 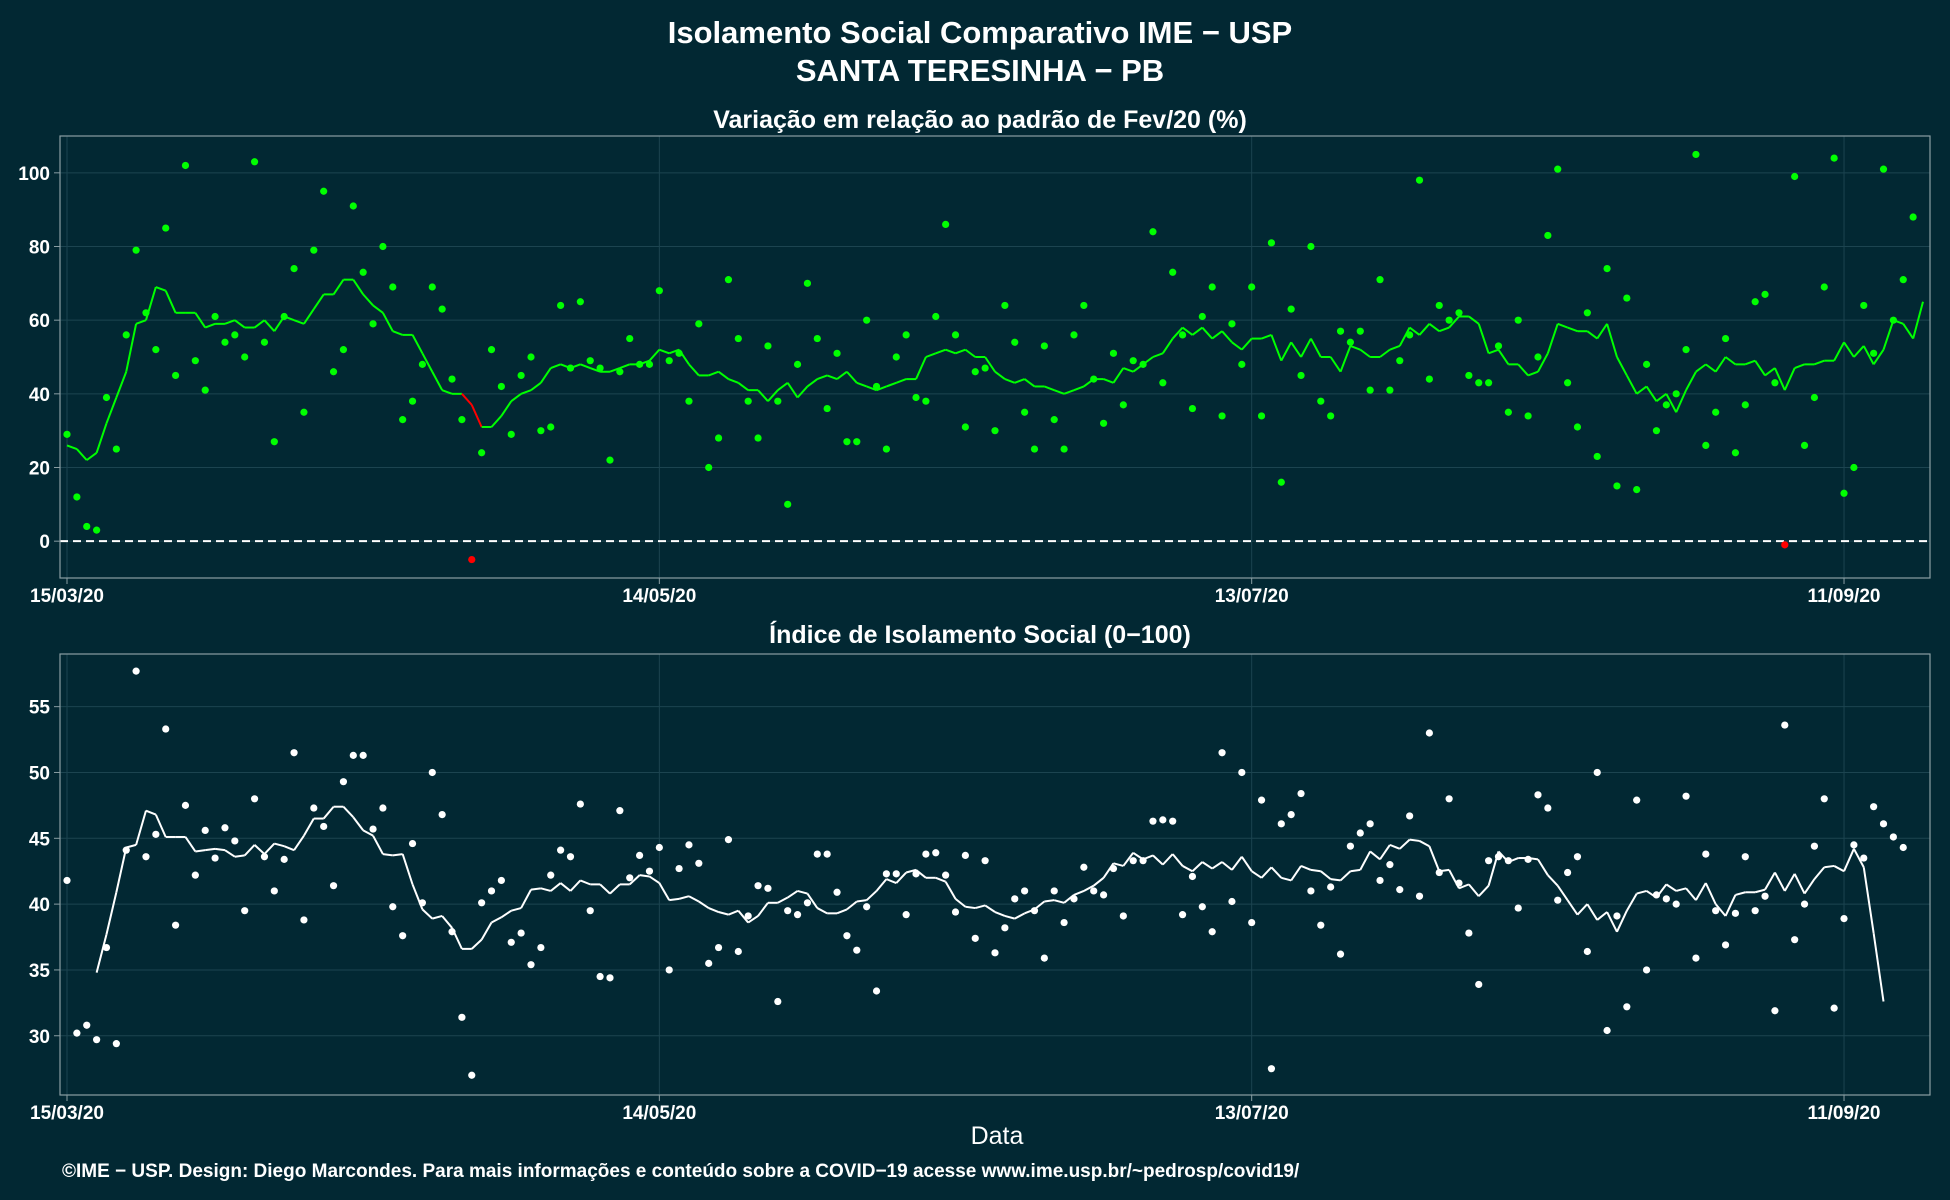 I want to click on p2-x-tick-label: 15/03/20, so click(x=67, y=1113).